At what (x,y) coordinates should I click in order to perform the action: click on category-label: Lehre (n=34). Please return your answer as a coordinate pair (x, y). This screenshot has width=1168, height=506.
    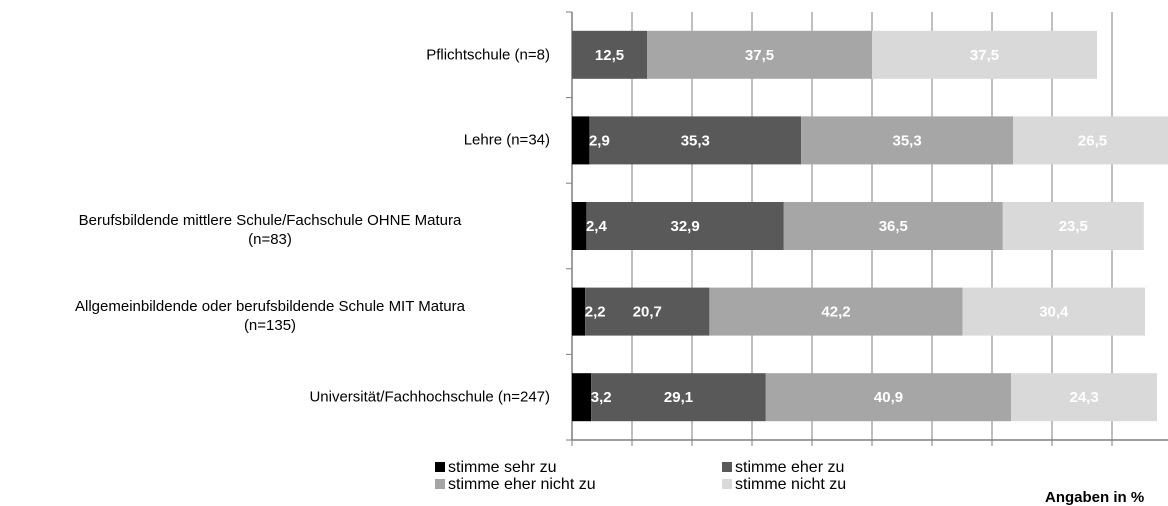
    Looking at the image, I should click on (506, 140).